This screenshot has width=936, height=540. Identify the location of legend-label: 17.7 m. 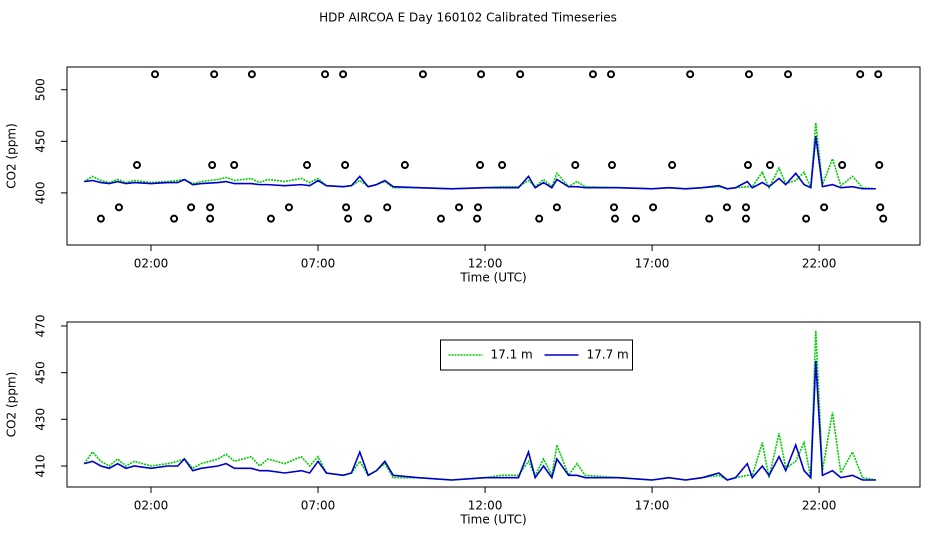
(608, 355).